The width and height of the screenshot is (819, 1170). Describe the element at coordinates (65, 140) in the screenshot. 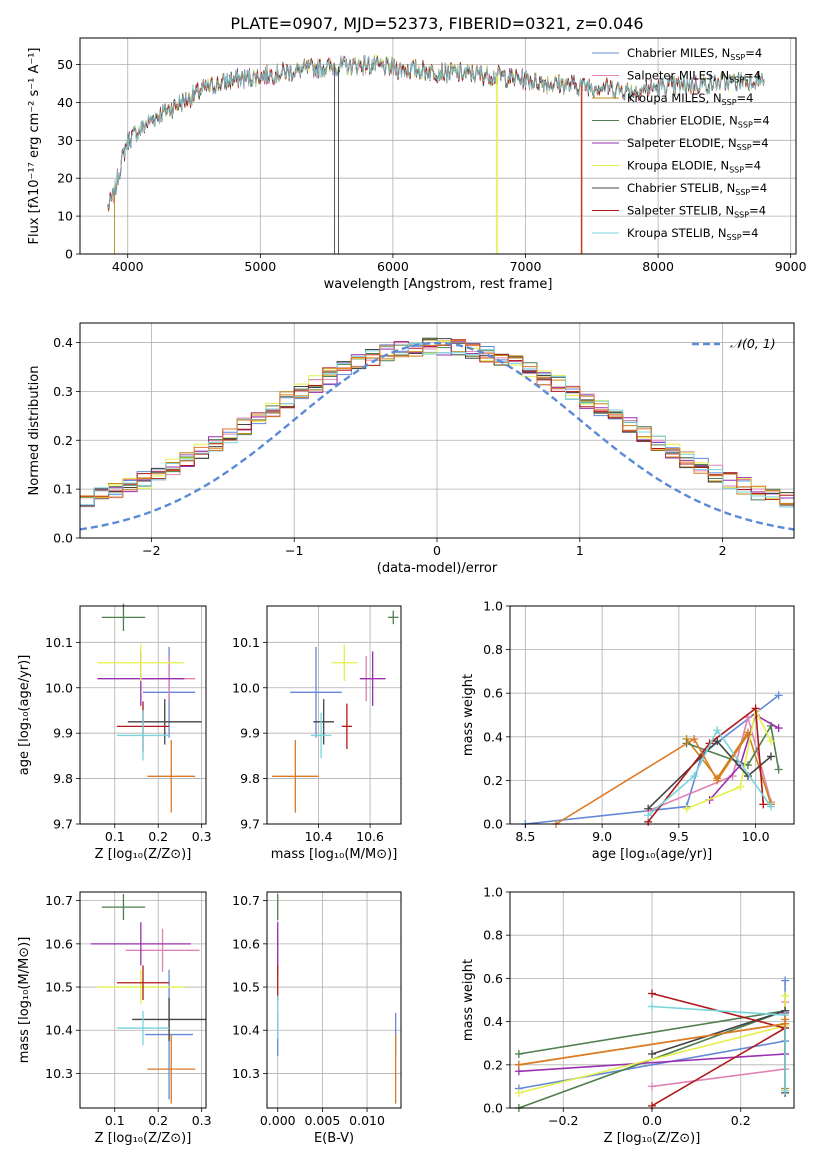

I see `spectrum-ytick-label: 30` at that location.